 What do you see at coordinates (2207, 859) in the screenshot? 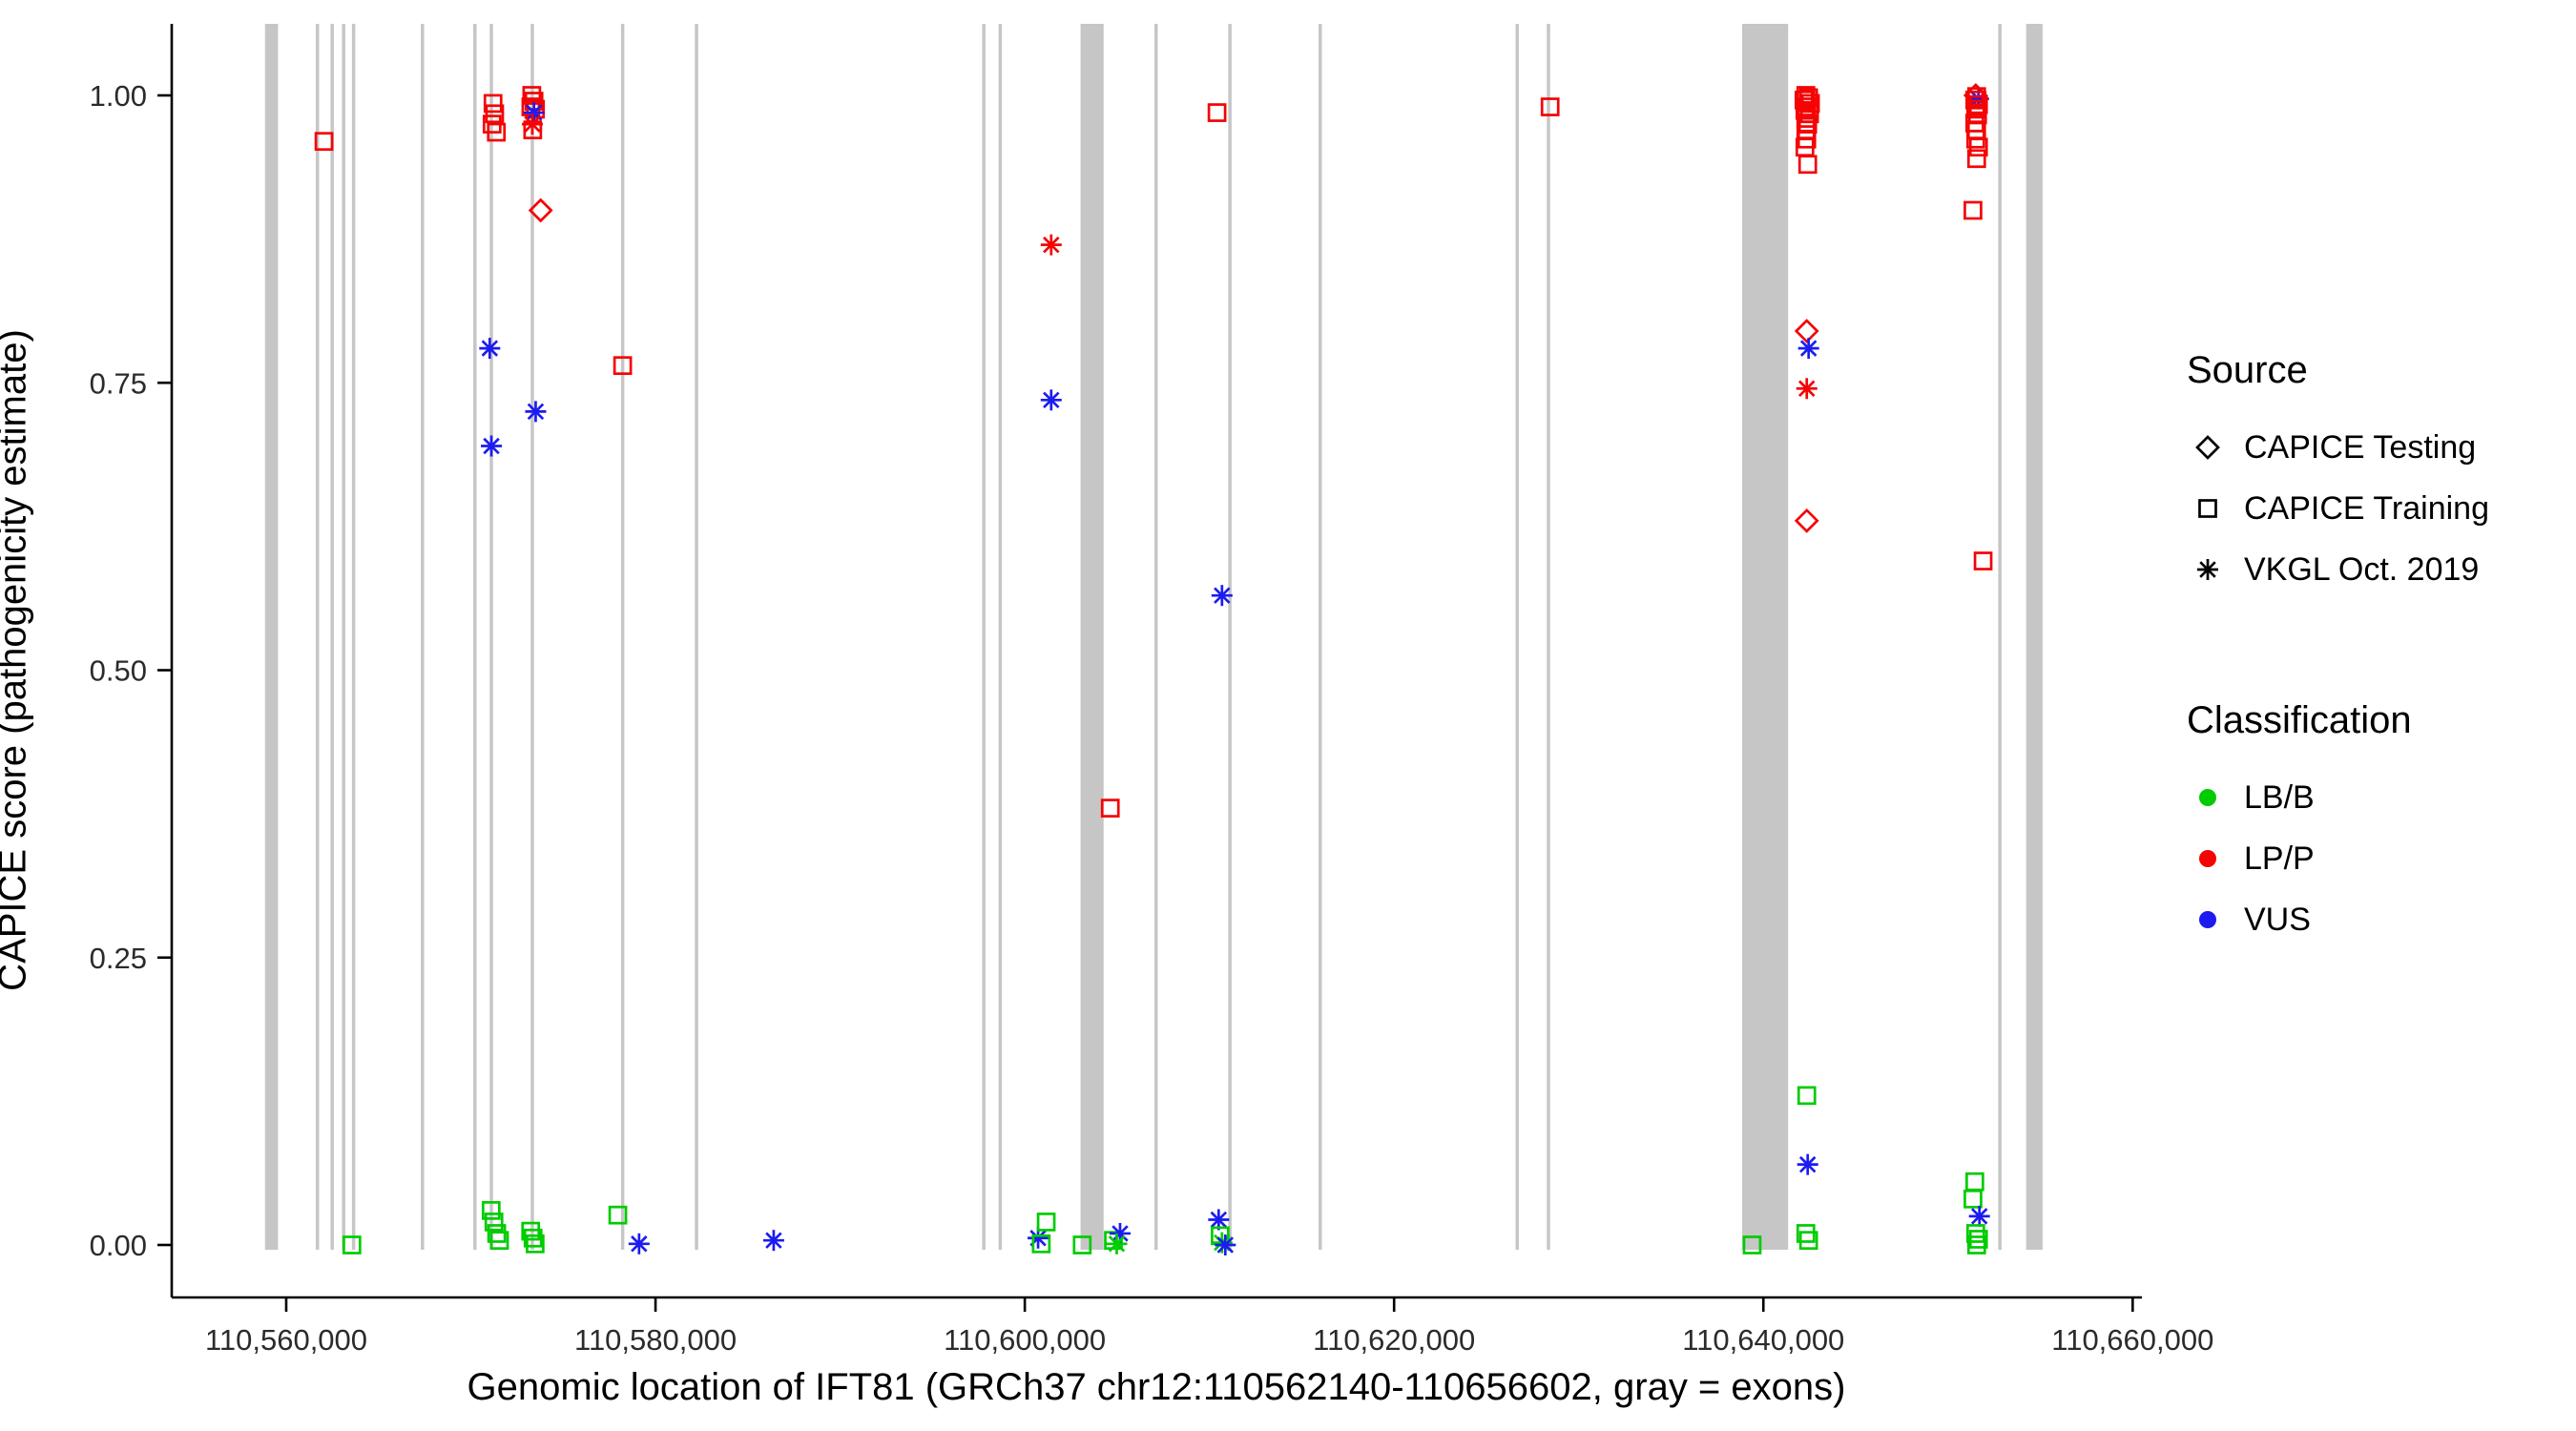
I see `red-dot-icon` at bounding box center [2207, 859].